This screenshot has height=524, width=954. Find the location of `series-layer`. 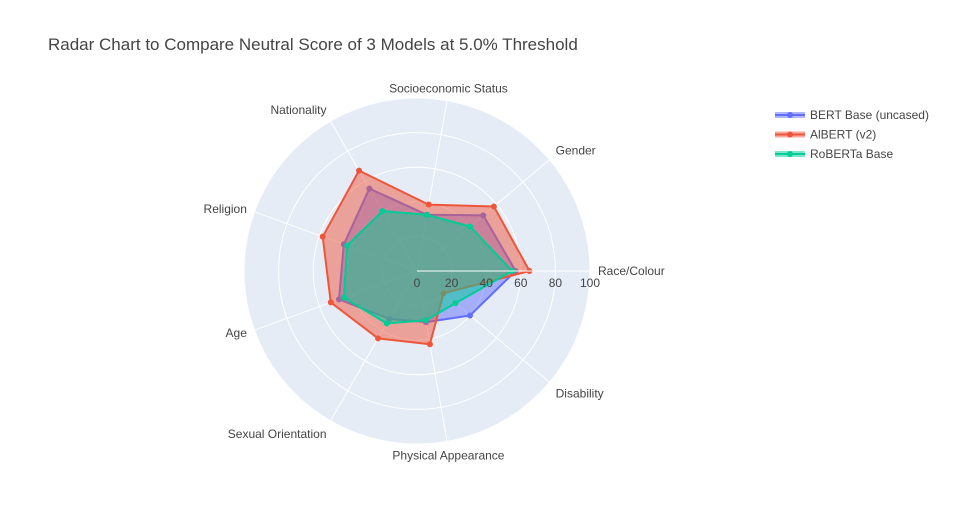

series-layer is located at coordinates (426, 257).